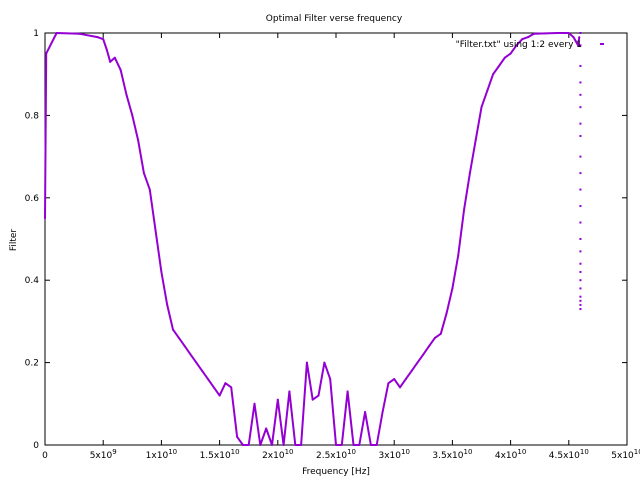 The width and height of the screenshot is (640, 480). What do you see at coordinates (510, 454) in the screenshot?
I see `x-tick-label: 4x10¹⁰` at bounding box center [510, 454].